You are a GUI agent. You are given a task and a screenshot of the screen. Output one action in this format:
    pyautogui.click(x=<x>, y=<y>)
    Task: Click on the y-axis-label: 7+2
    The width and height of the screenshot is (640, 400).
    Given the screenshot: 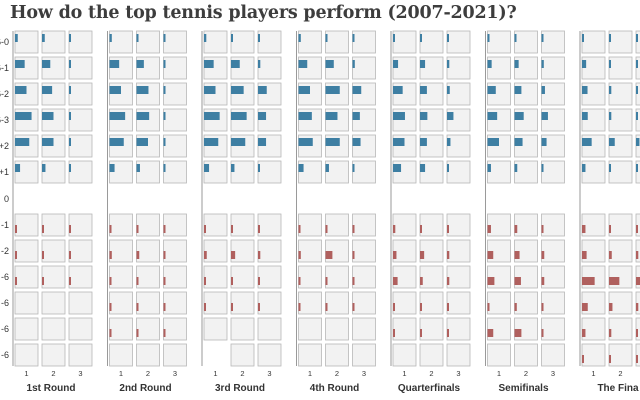 What is the action you would take?
    pyautogui.click(x=4, y=146)
    